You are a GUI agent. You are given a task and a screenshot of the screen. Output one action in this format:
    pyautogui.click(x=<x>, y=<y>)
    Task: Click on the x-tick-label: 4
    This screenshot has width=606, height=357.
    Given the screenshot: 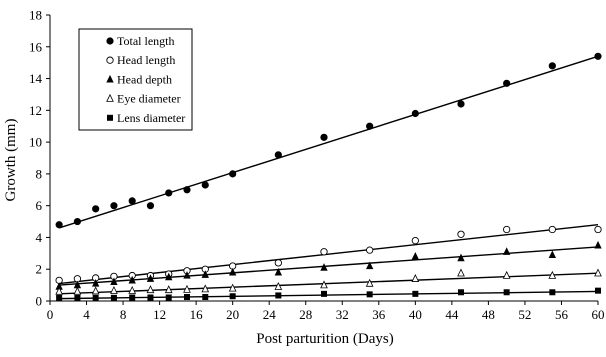 What is the action you would take?
    pyautogui.click(x=86, y=314)
    